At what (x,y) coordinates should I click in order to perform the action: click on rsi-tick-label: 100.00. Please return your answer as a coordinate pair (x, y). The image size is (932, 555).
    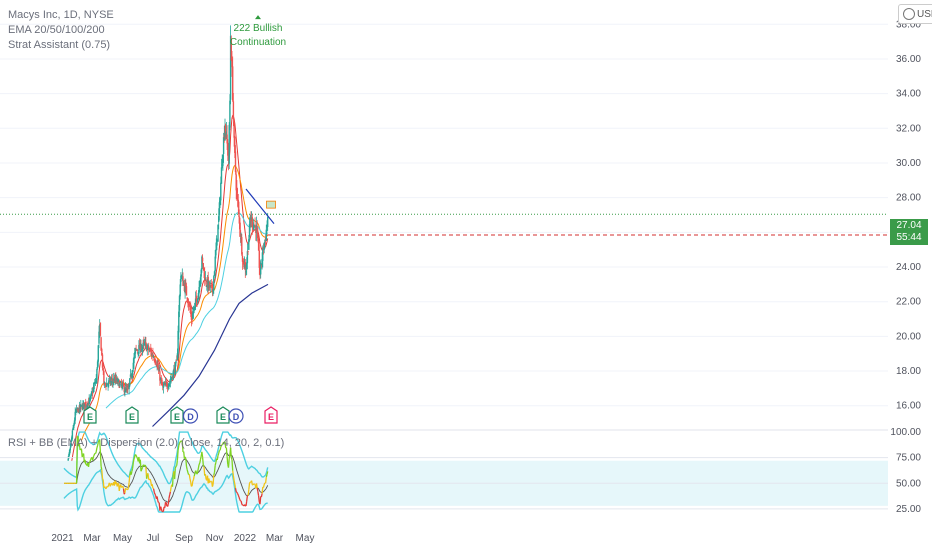
    Looking at the image, I should click on (905, 432).